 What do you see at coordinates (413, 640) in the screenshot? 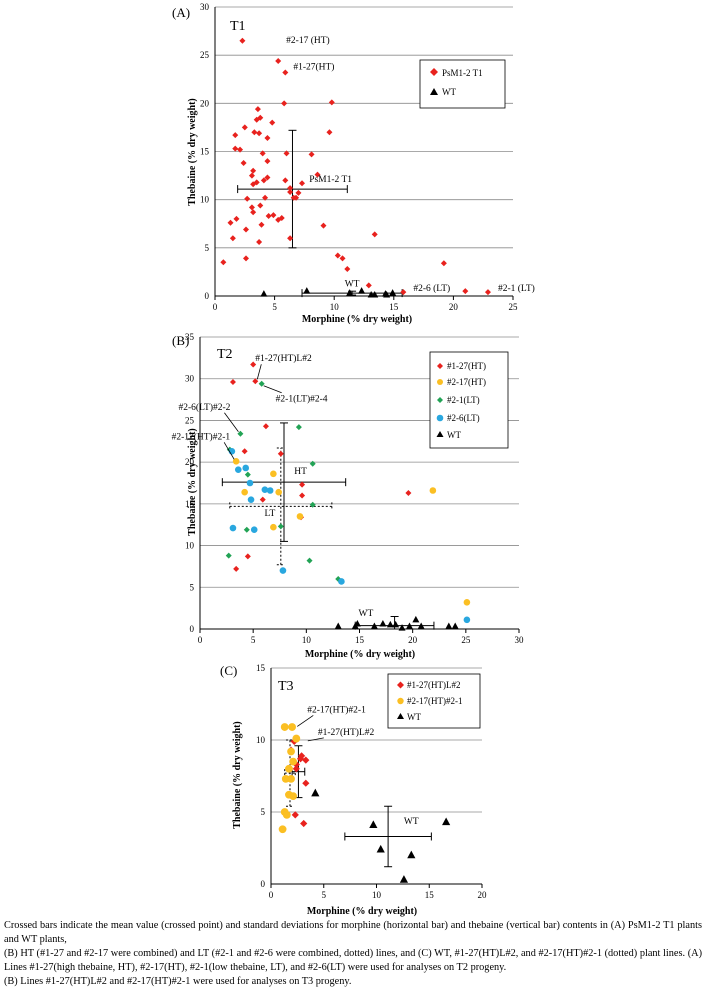
I see `x-tick-label: 20` at bounding box center [413, 640].